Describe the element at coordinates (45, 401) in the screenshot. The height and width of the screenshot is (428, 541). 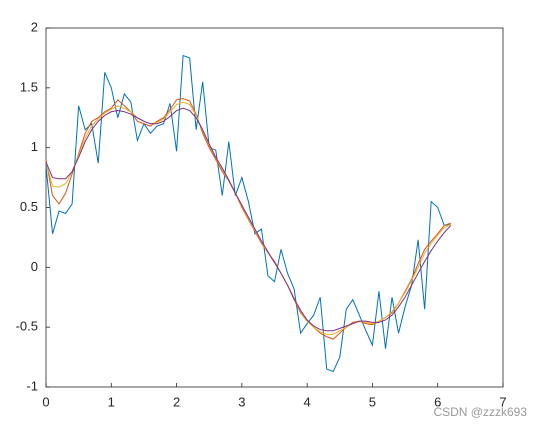
I see `x-tick-label: 0` at that location.